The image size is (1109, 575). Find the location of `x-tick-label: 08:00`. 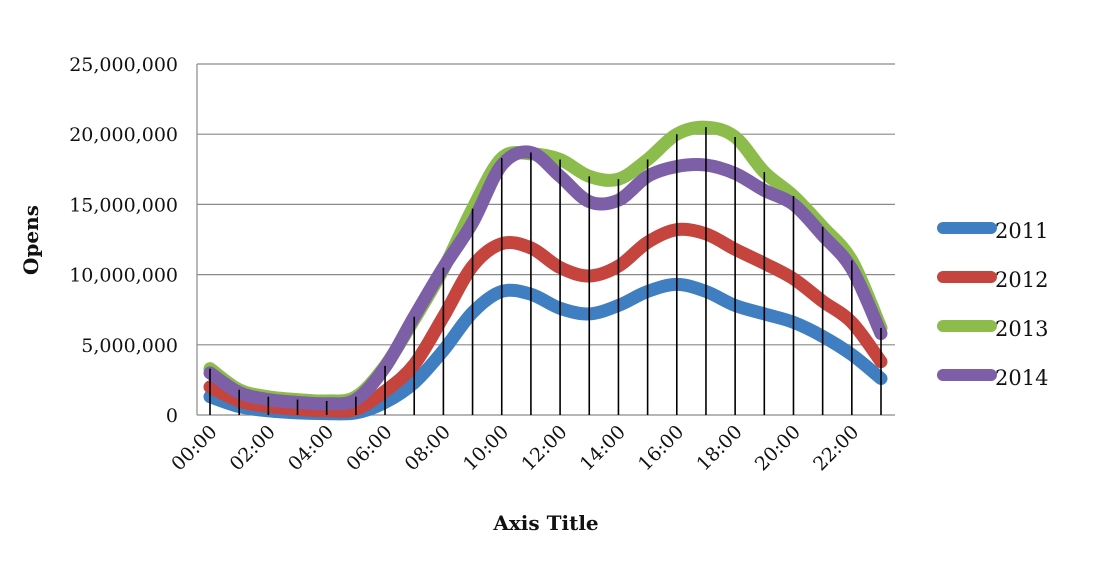

x-tick-label: 08:00 is located at coordinates (428, 448).